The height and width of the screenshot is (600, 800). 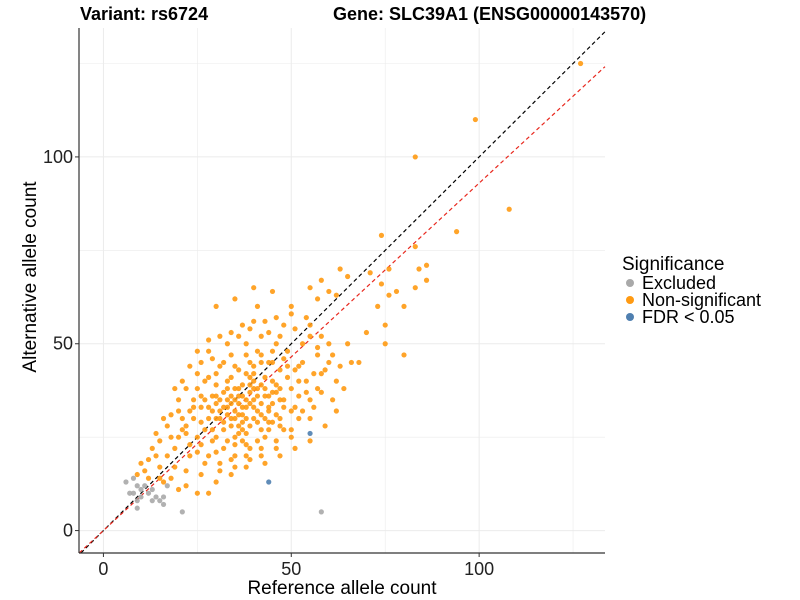 What do you see at coordinates (479, 569) in the screenshot?
I see `x-tick-label: 100` at bounding box center [479, 569].